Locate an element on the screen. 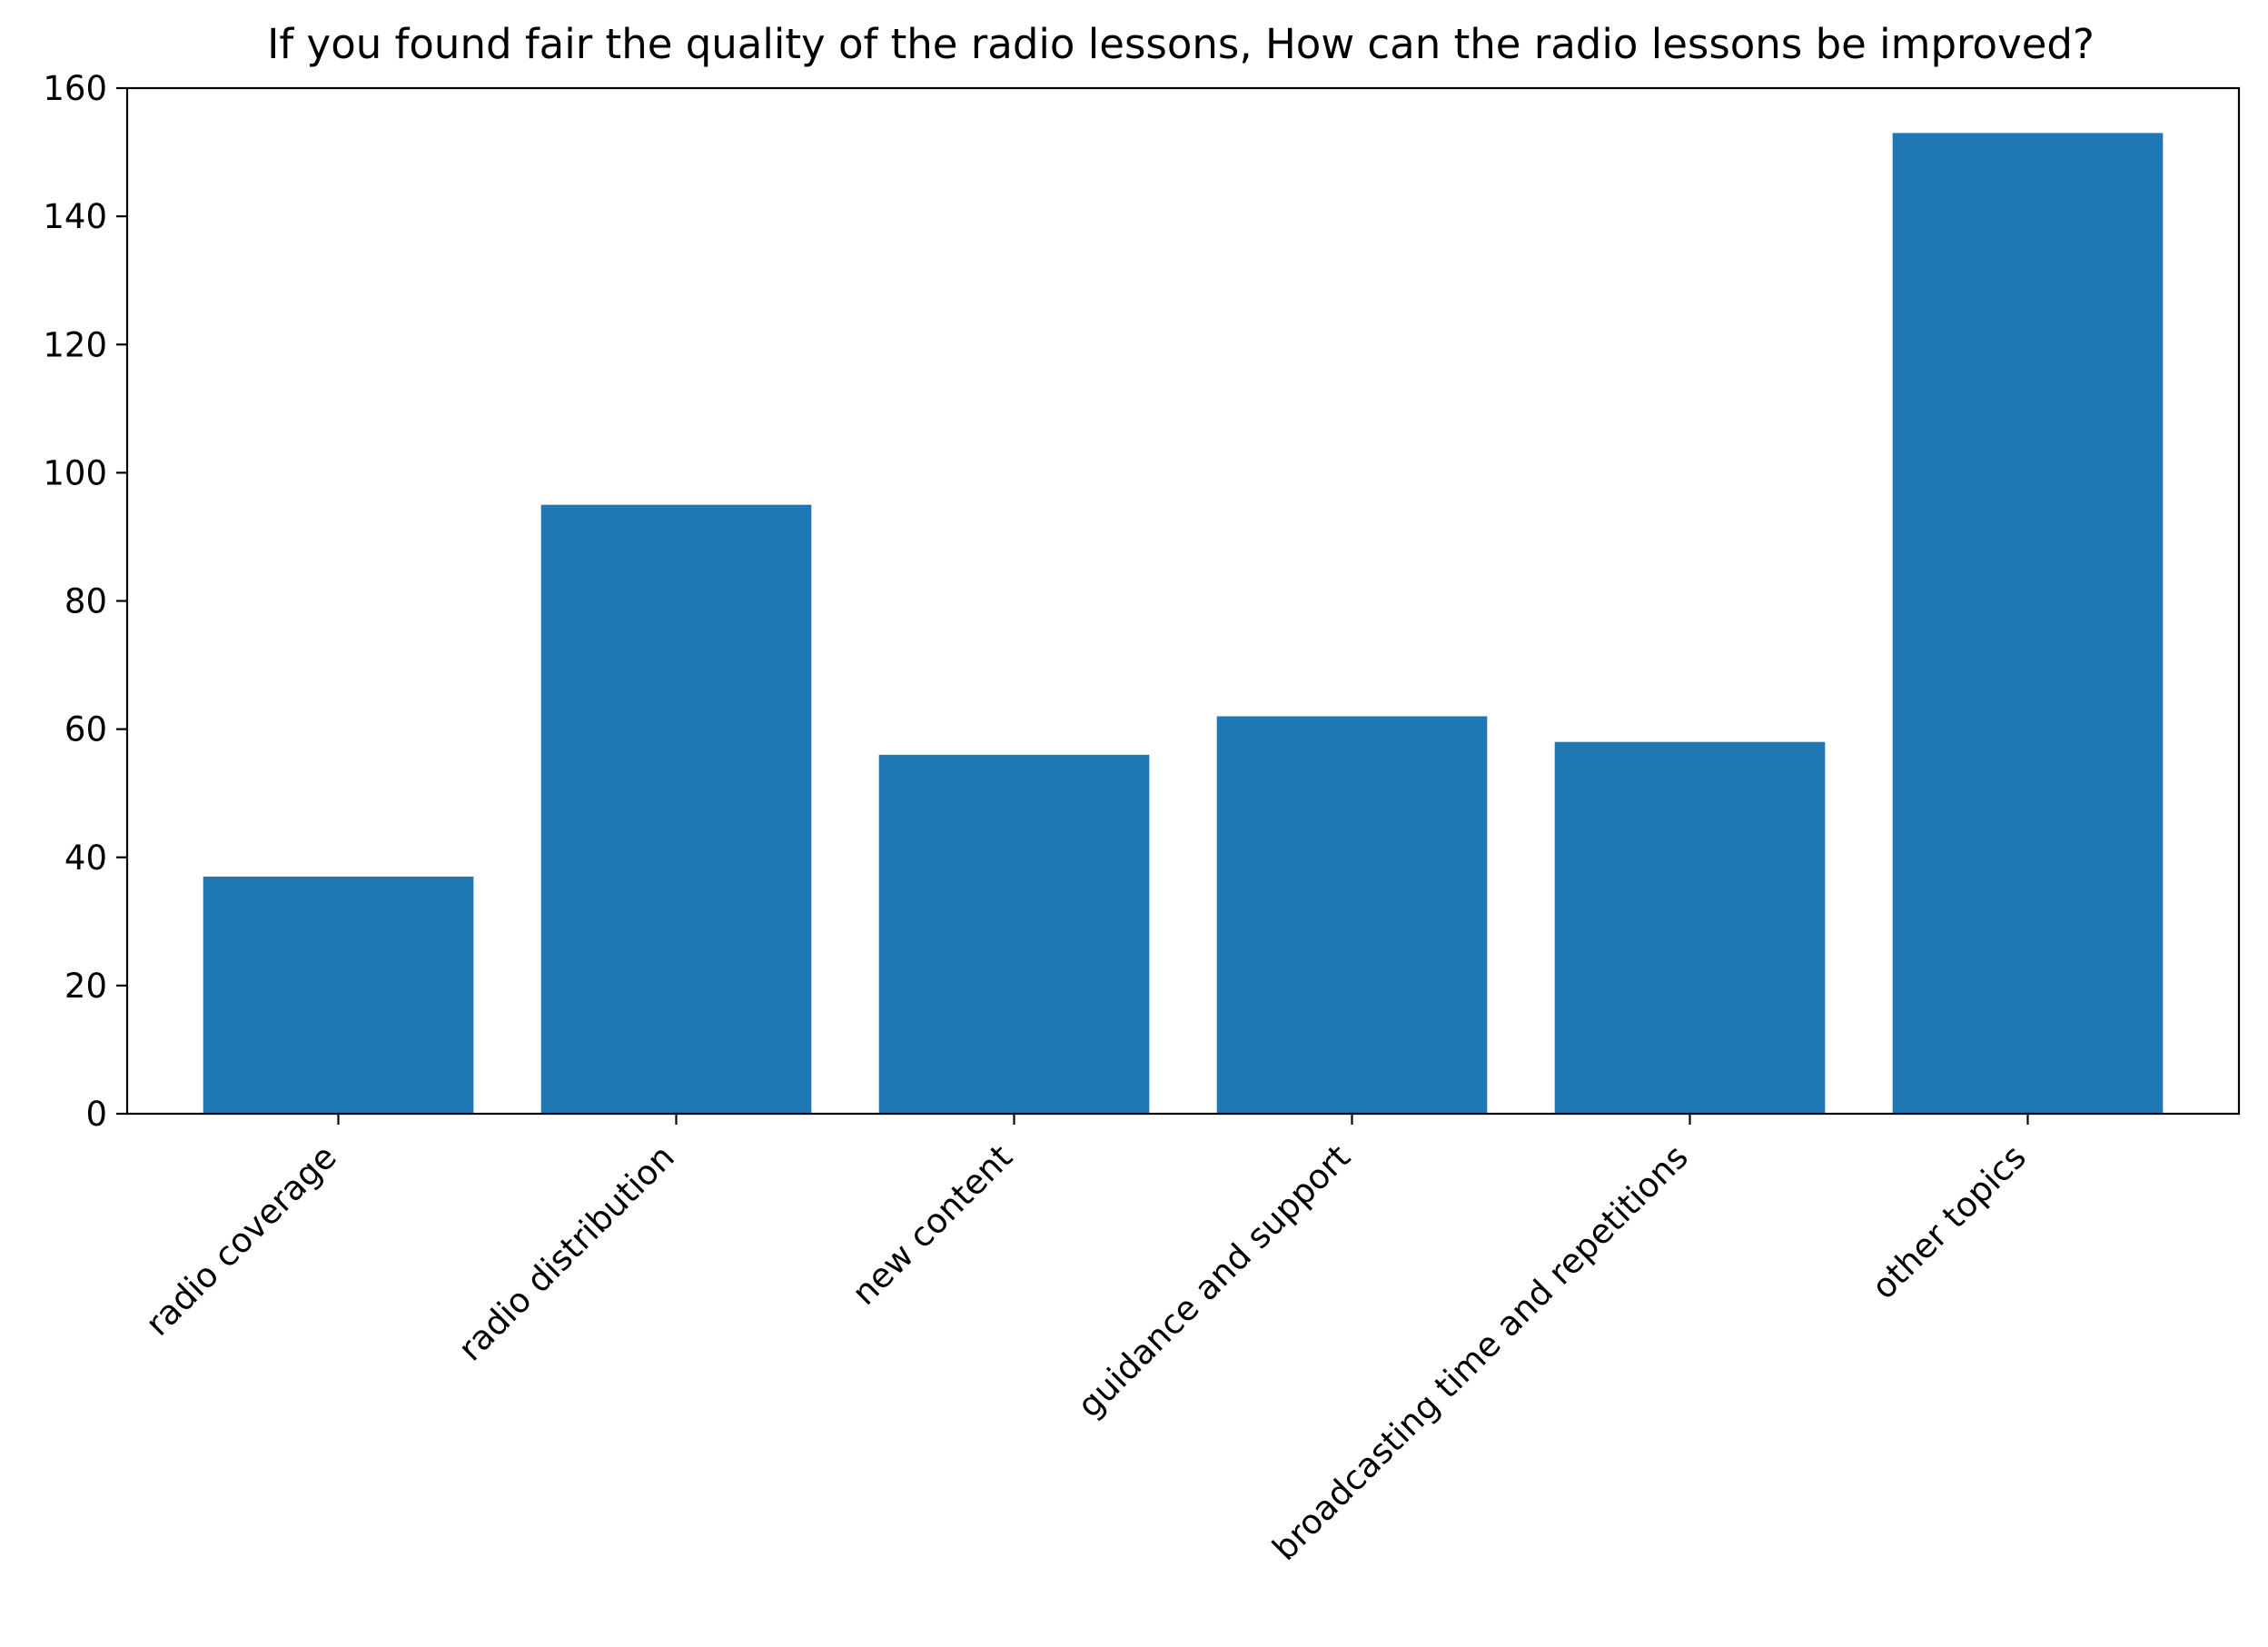 This screenshot has height=1647, width=2268. y-tick-label: 120 is located at coordinates (75, 345).